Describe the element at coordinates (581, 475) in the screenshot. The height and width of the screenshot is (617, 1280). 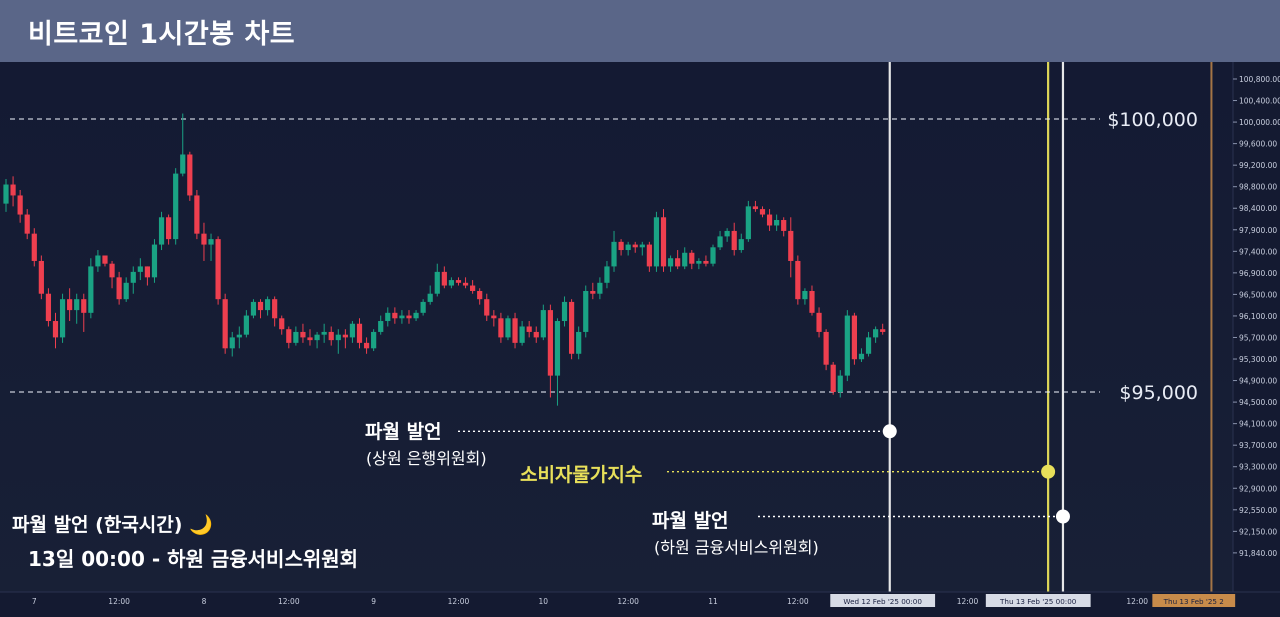
I see `event-label-2: 소비자물가지수` at that location.